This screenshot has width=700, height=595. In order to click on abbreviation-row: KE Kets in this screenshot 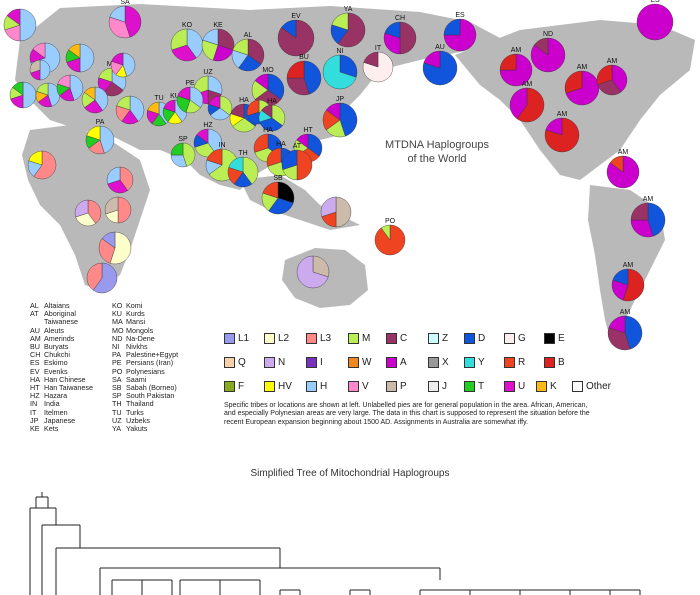, I will do `click(61, 429)`.